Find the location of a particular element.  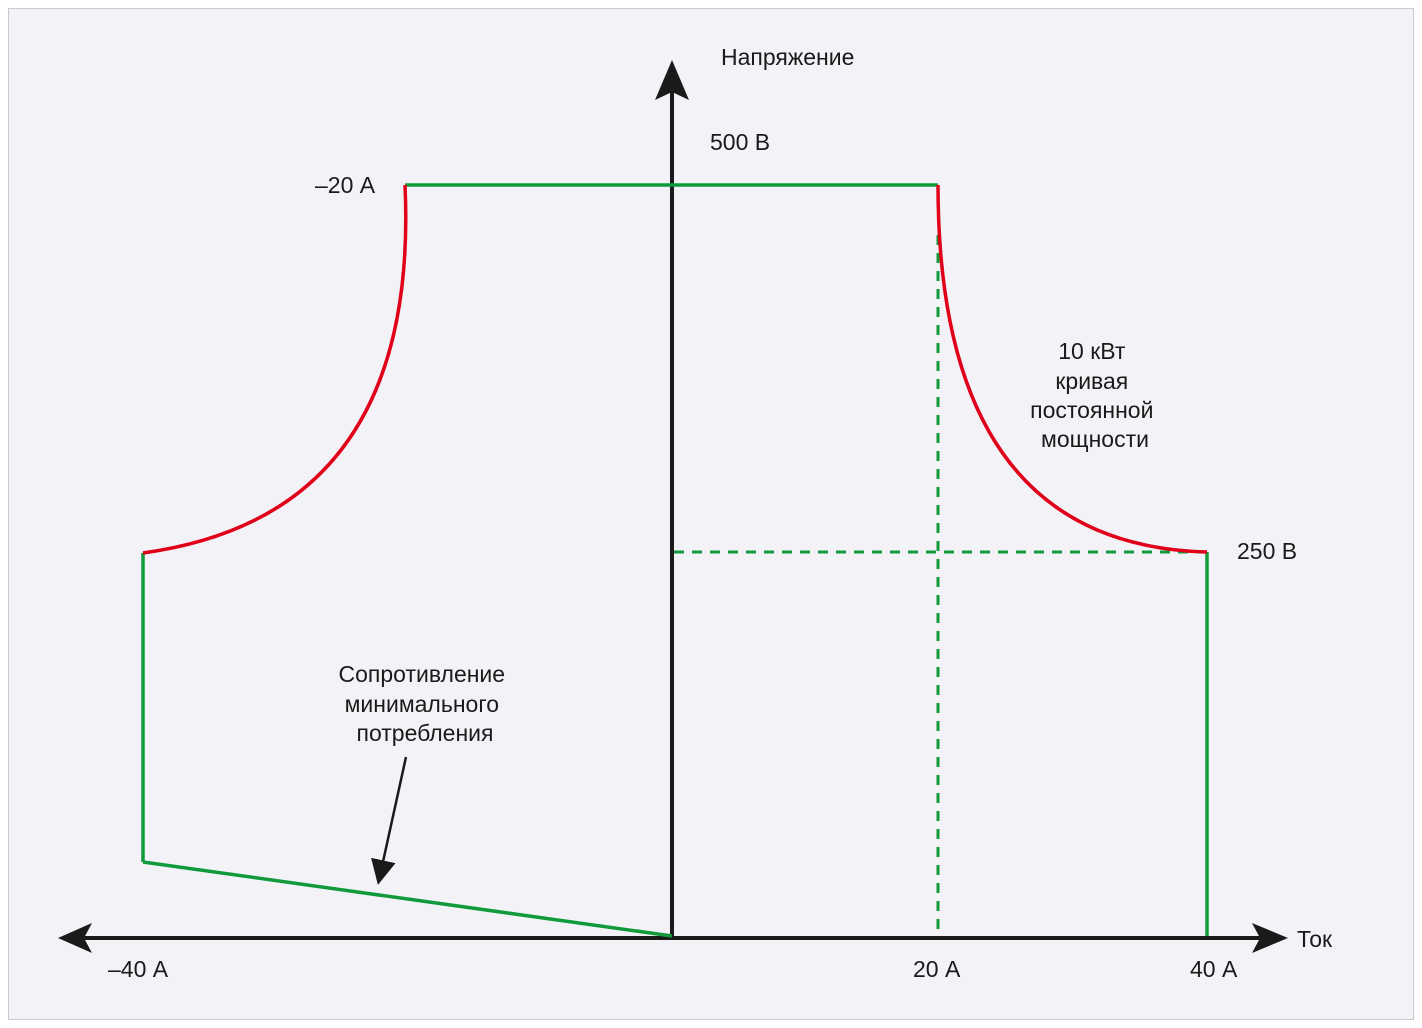

min-resistance-line is located at coordinates (407, 899).